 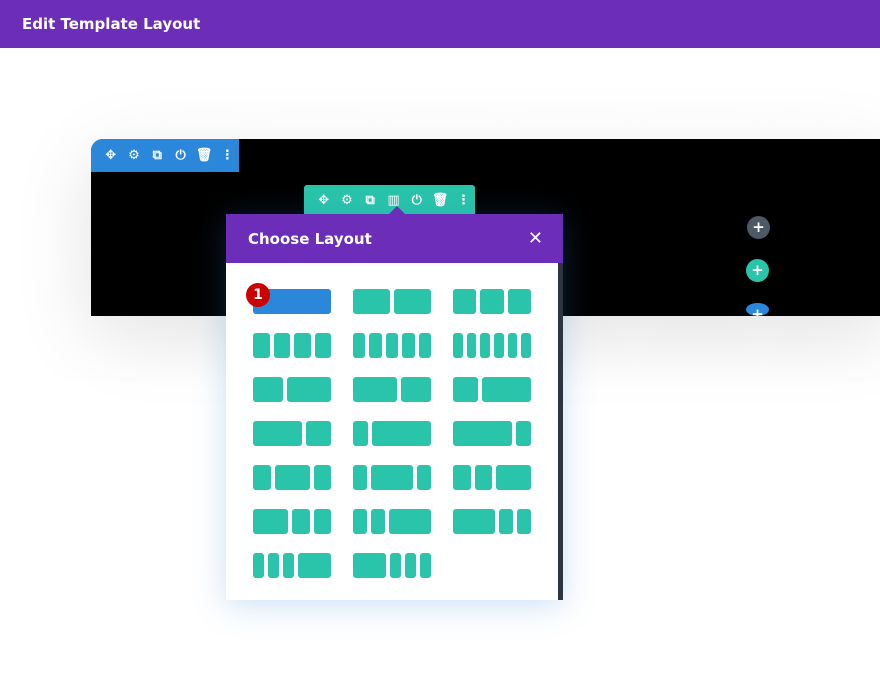 I want to click on modal-header: Choose Layout ✕, so click(x=394, y=238).